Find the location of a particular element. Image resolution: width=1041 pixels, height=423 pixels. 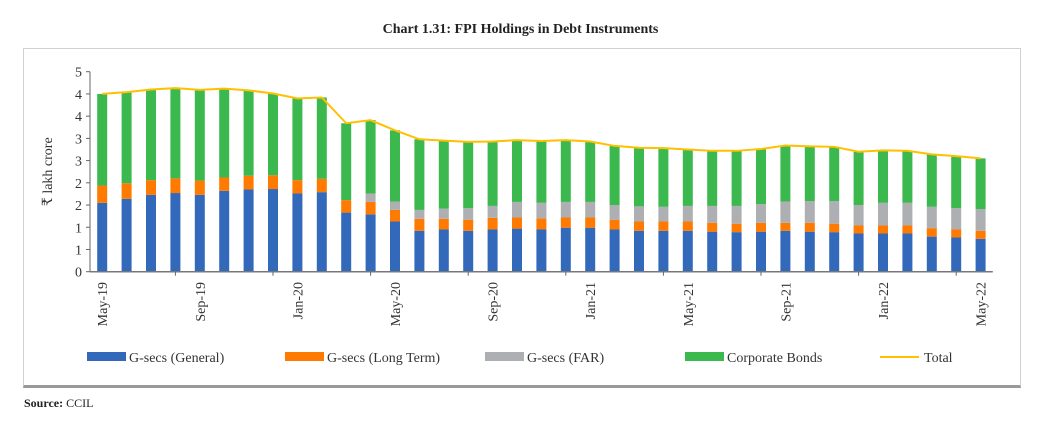

x-tick-label: May-19 is located at coordinates (103, 304).